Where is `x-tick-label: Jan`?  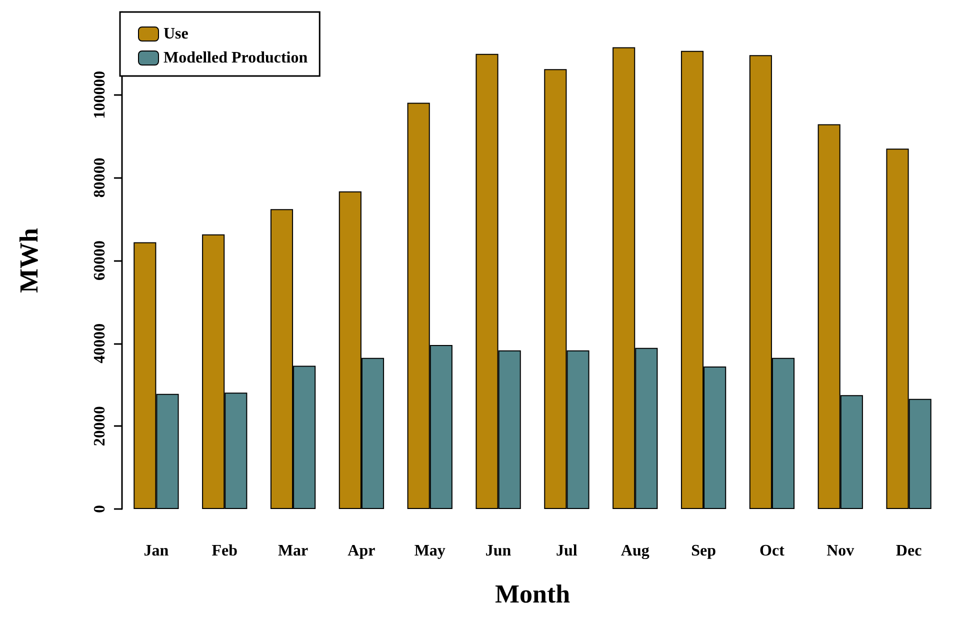 x-tick-label: Jan is located at coordinates (156, 551).